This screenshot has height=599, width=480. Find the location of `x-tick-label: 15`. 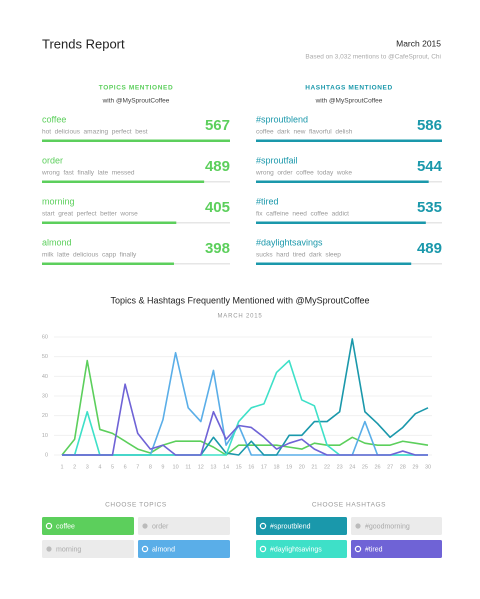

x-tick-label: 15 is located at coordinates (239, 467).